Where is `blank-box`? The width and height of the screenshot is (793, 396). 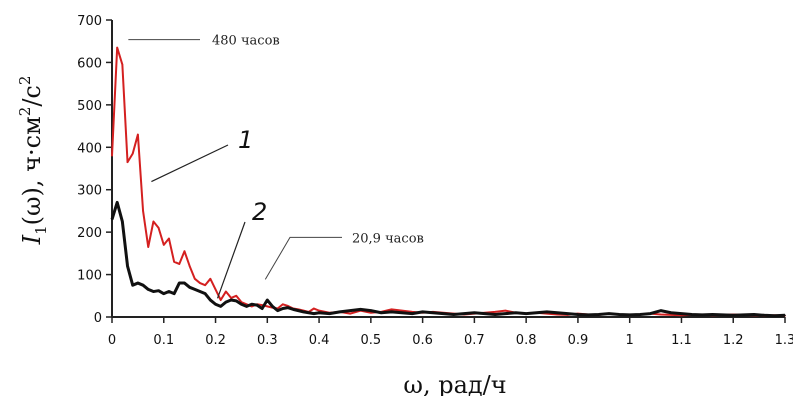 blank-box is located at coordinates (648, 70).